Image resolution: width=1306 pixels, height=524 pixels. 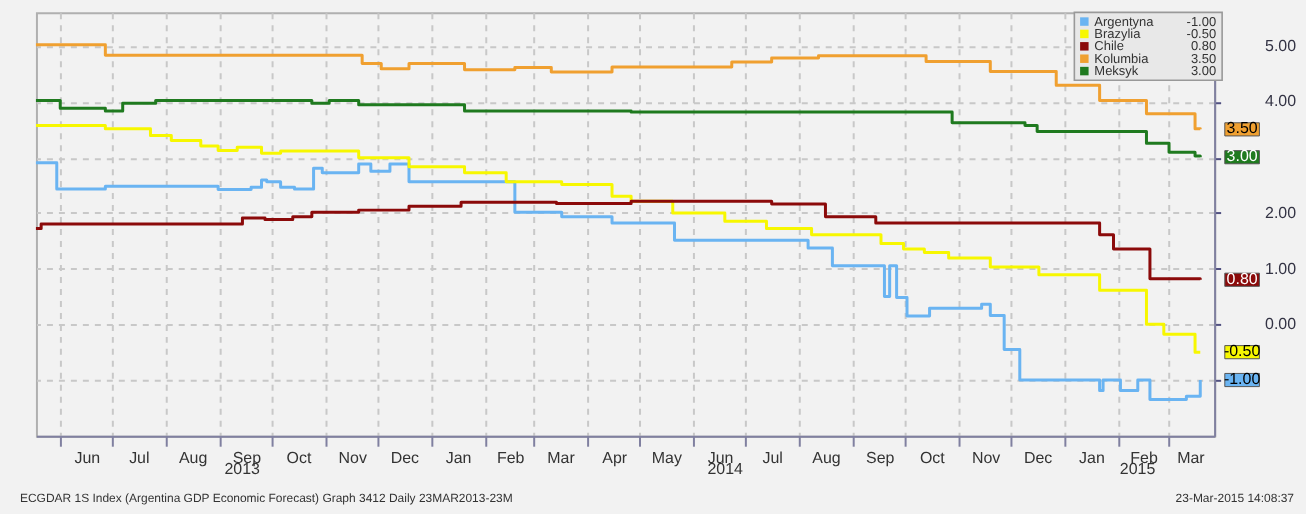 I want to click on y-tick-label: 2.00, so click(x=1281, y=212).